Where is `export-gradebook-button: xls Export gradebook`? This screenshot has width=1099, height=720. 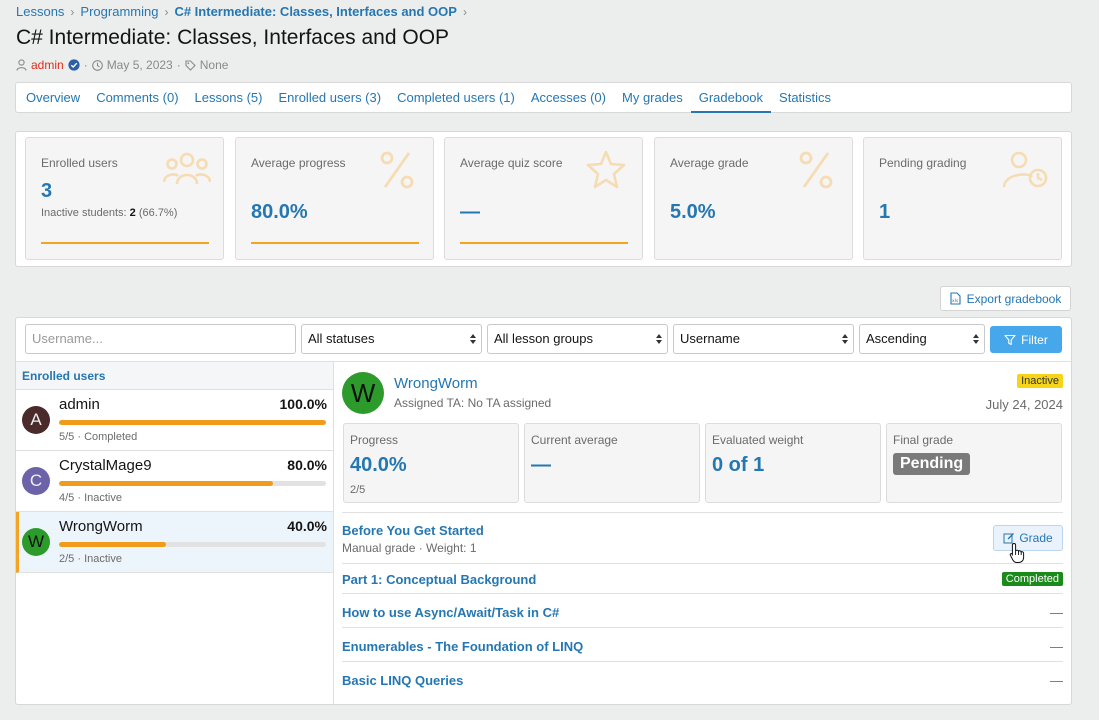 export-gradebook-button: xls Export gradebook is located at coordinates (1005, 298).